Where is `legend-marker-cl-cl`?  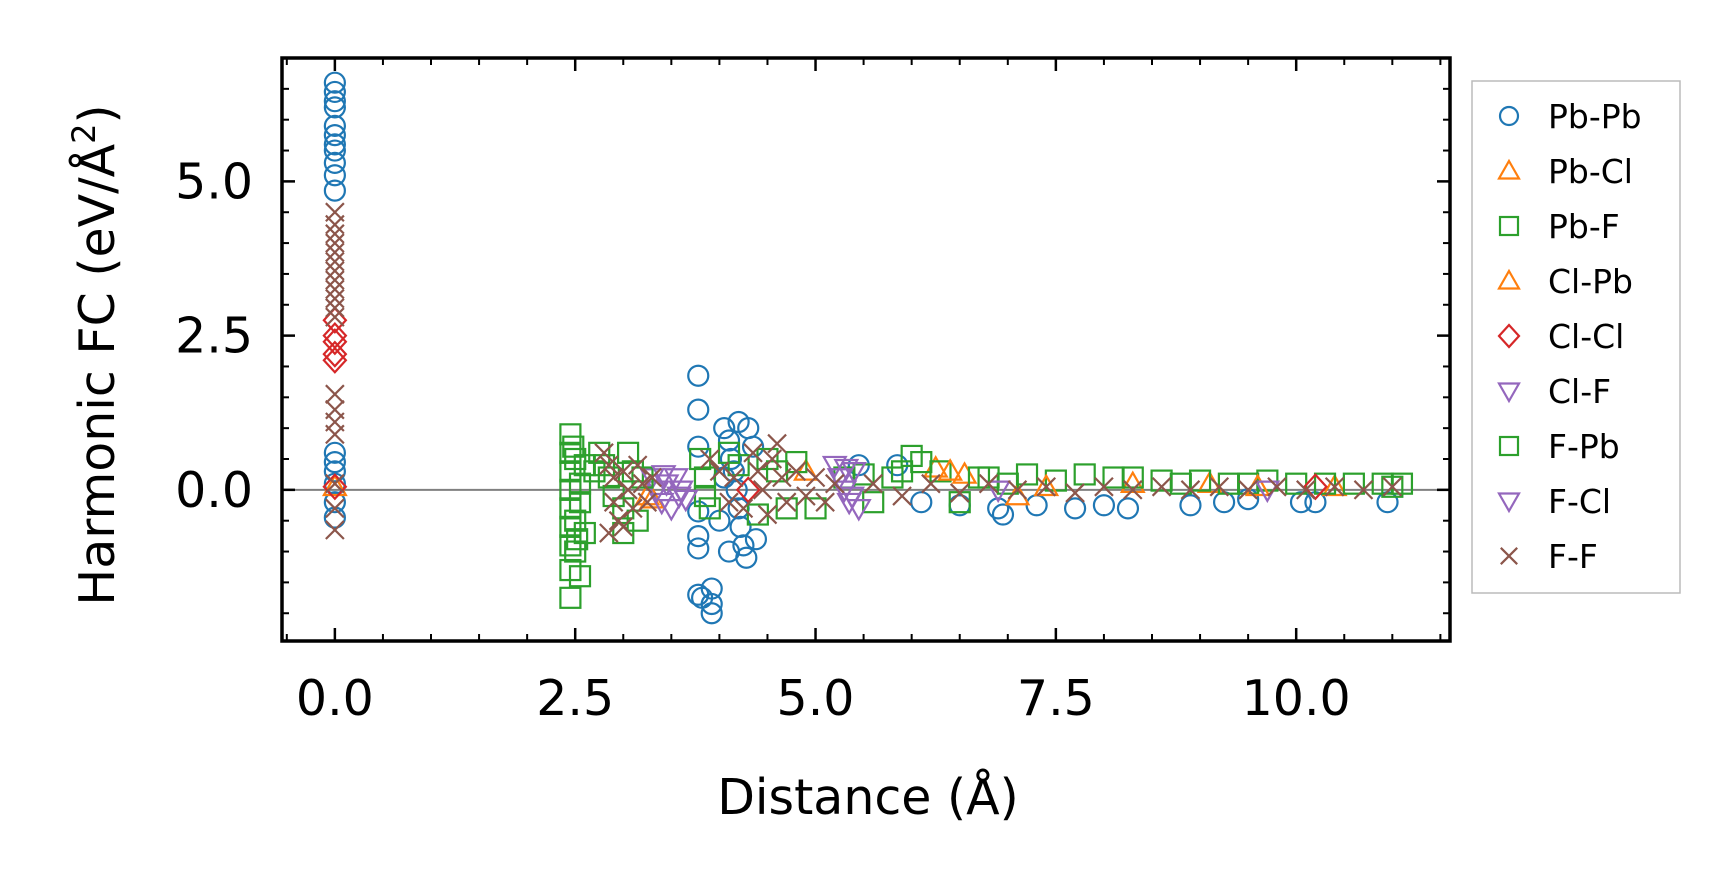
legend-marker-cl-cl is located at coordinates (1509, 336).